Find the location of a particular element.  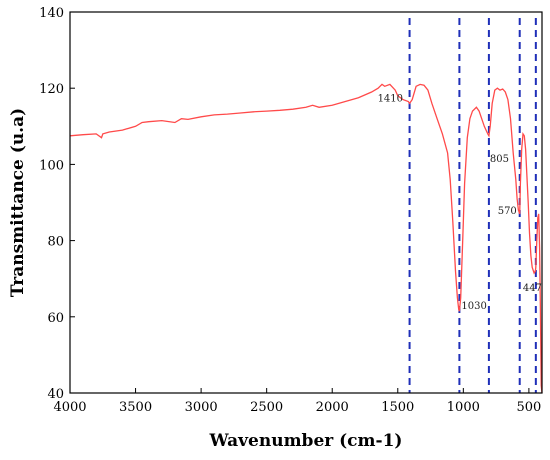

y-axis-title: Transmittance (u.a) is located at coordinates (18, 202).